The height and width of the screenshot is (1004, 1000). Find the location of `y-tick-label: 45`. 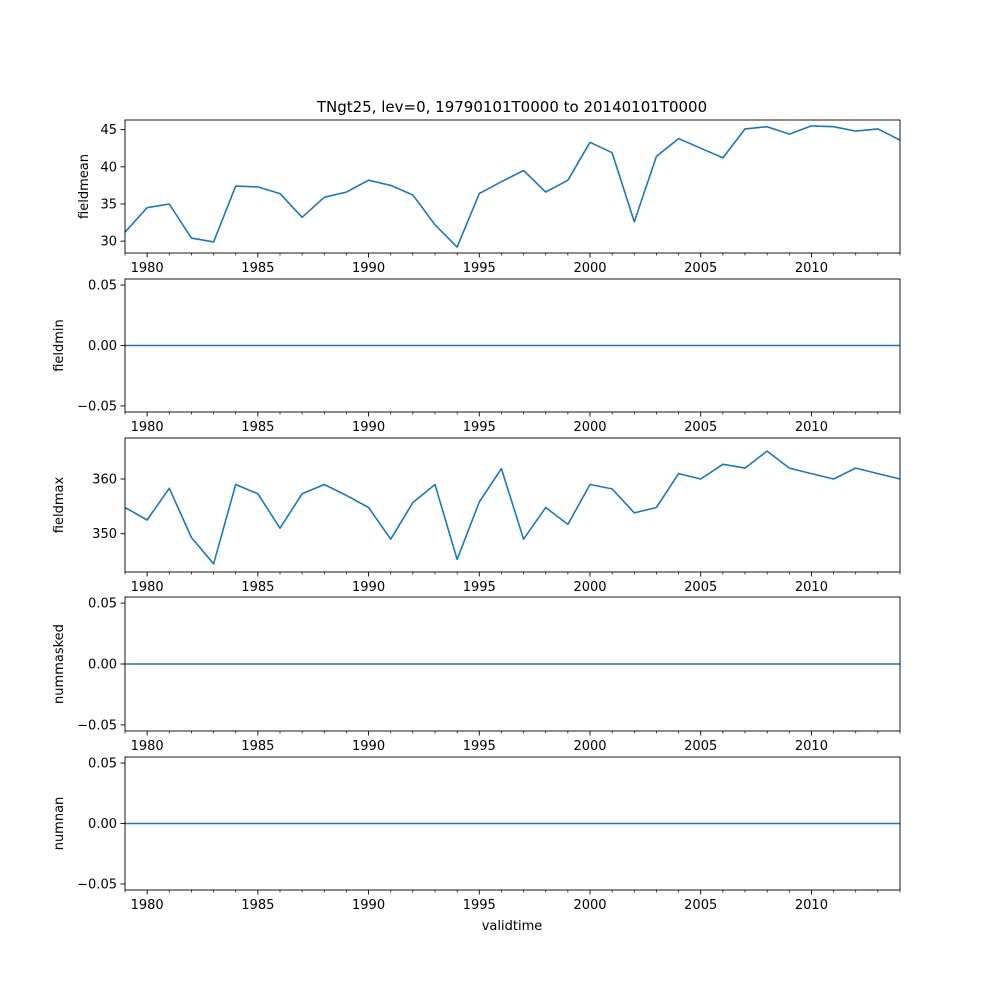

y-tick-label: 45 is located at coordinates (108, 130).